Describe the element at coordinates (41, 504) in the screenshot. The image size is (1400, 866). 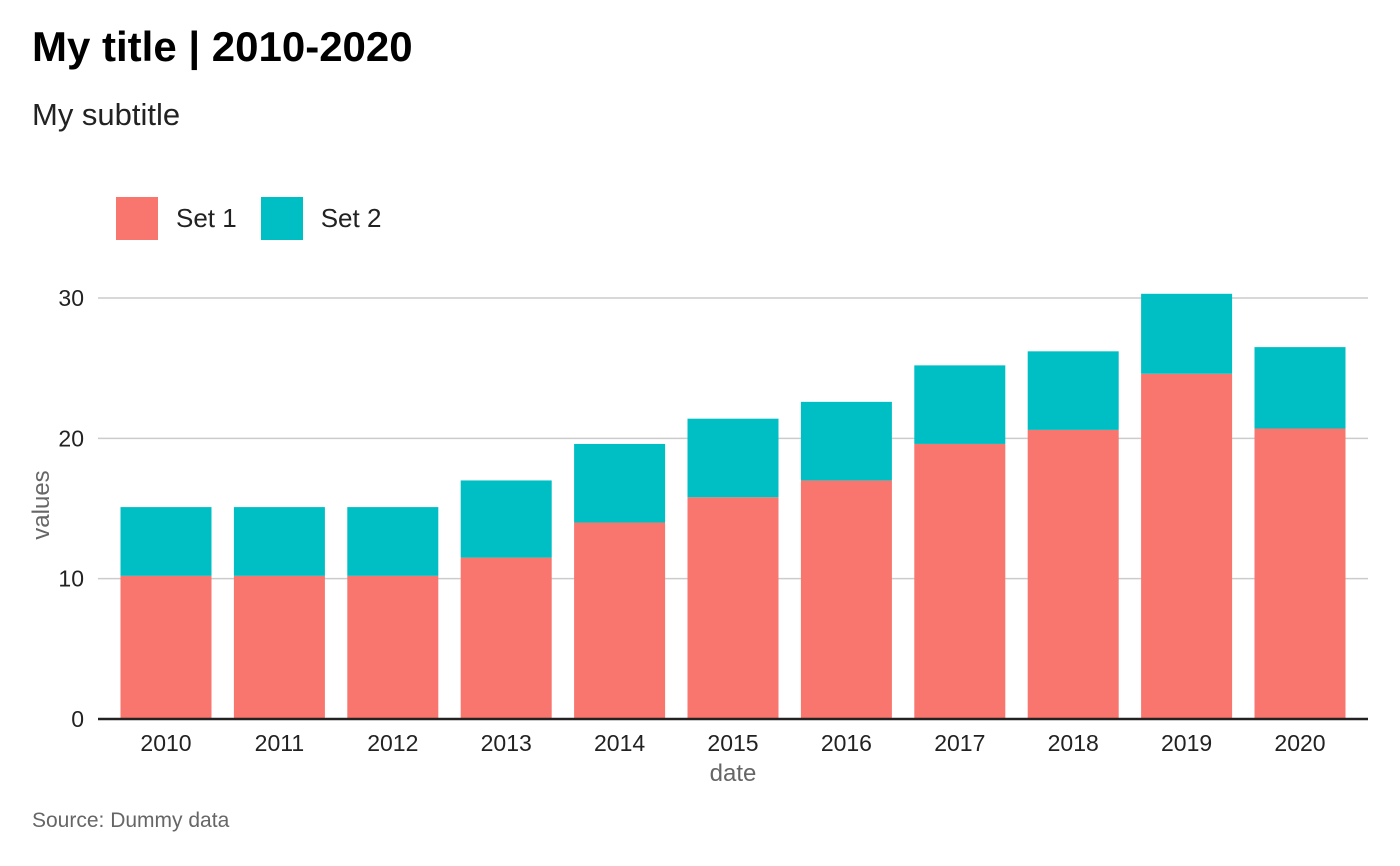
I see `y-axis-title: values` at that location.